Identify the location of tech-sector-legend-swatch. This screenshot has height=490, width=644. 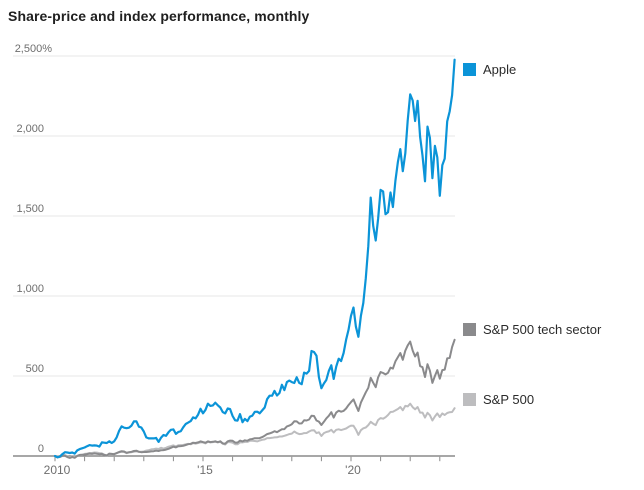
(469, 329).